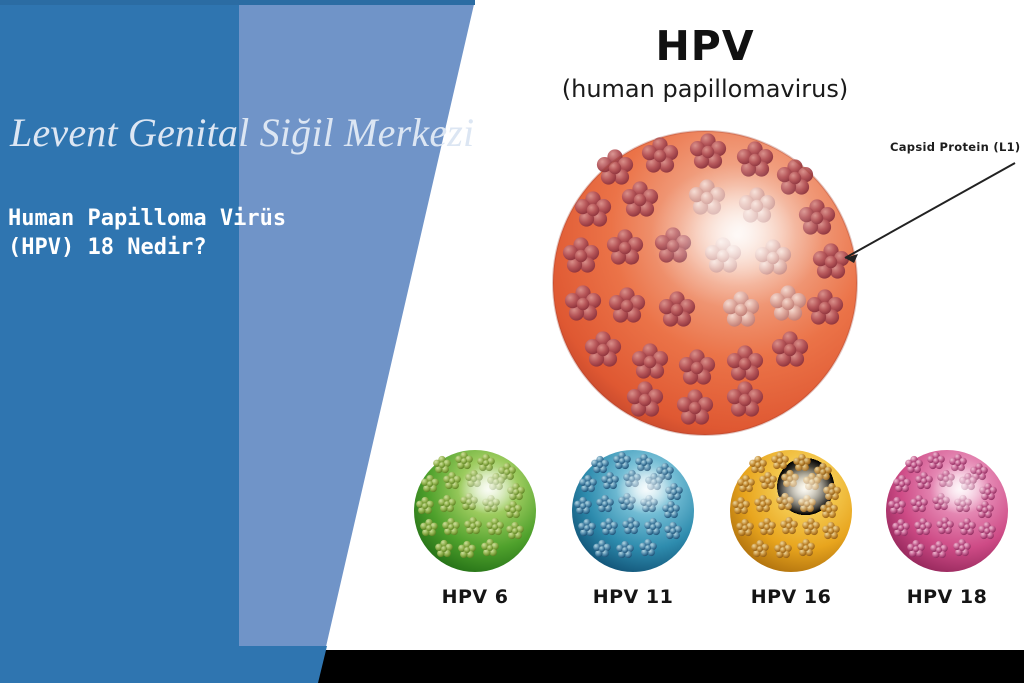  Describe the element at coordinates (791, 511) in the screenshot. I see `hpv-16-capsid-illustration` at that location.